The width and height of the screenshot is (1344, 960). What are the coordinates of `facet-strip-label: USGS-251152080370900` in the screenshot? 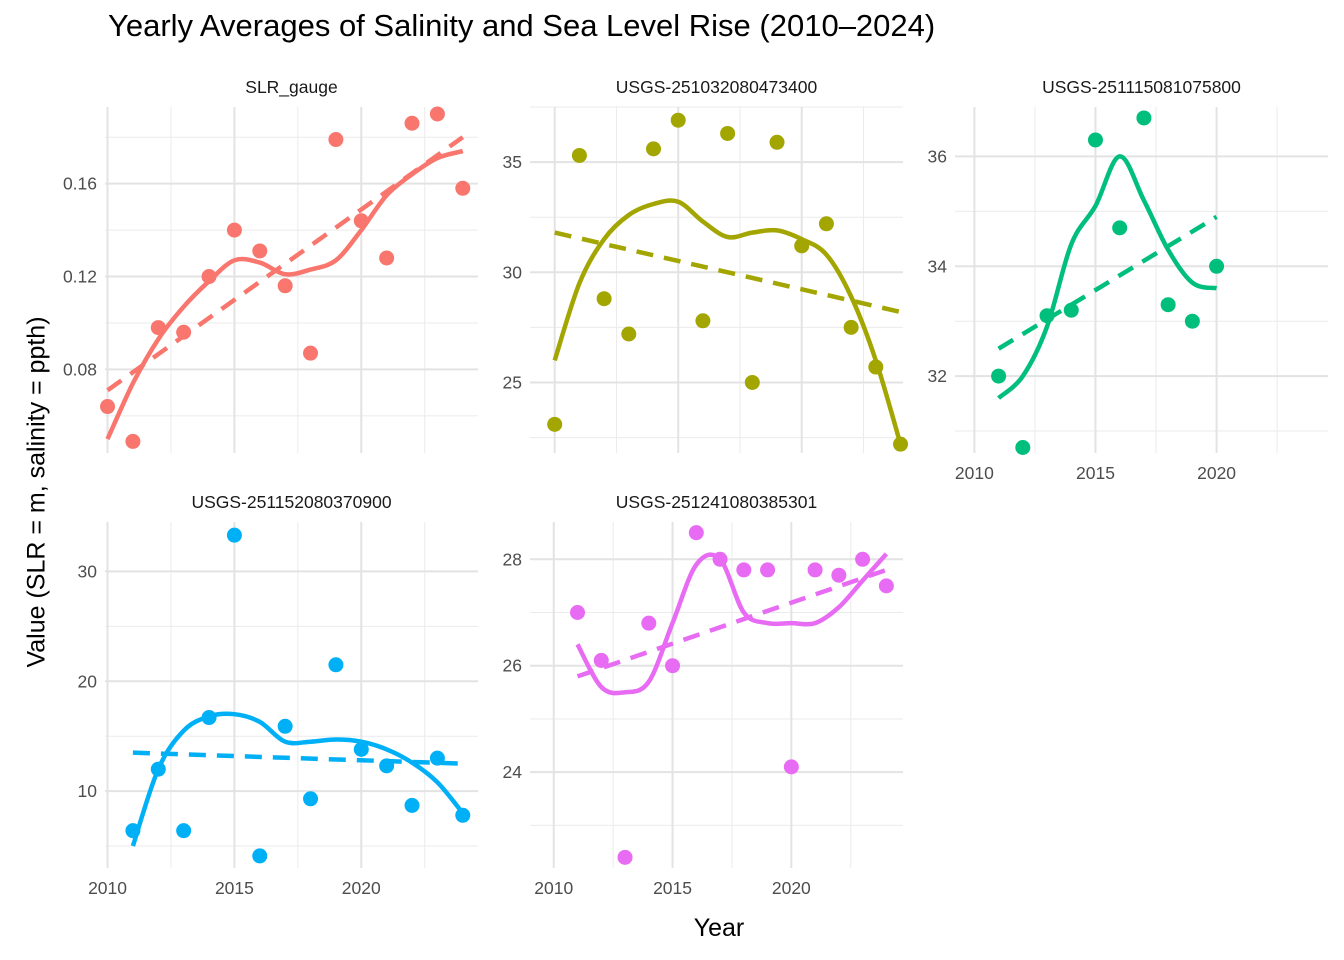 It's located at (291, 502).